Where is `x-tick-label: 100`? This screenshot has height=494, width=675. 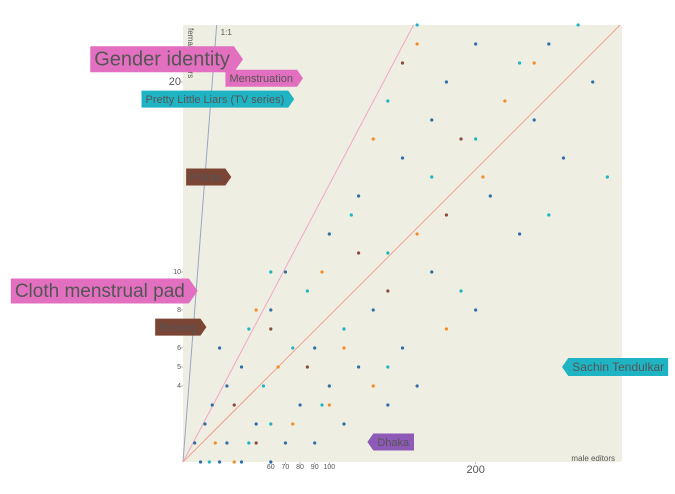 x-tick-label: 100 is located at coordinates (329, 467).